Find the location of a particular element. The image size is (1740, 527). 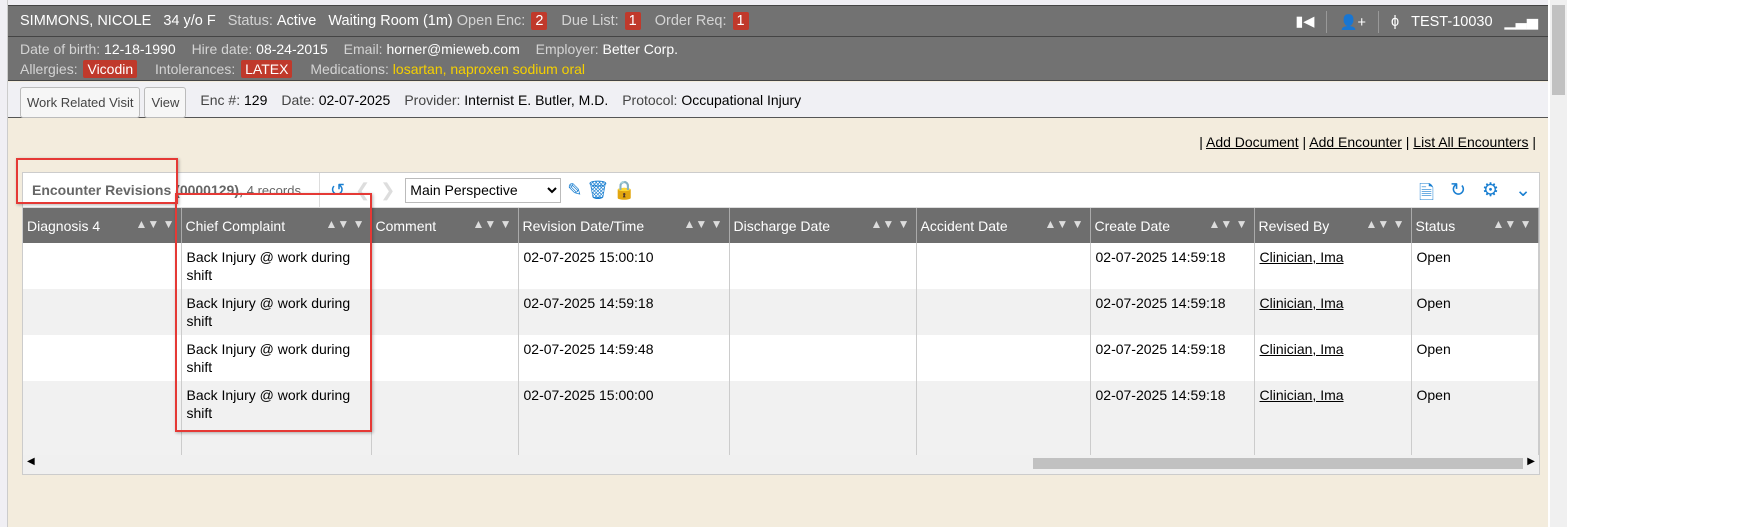

column-label: Comment is located at coordinates (406, 225).